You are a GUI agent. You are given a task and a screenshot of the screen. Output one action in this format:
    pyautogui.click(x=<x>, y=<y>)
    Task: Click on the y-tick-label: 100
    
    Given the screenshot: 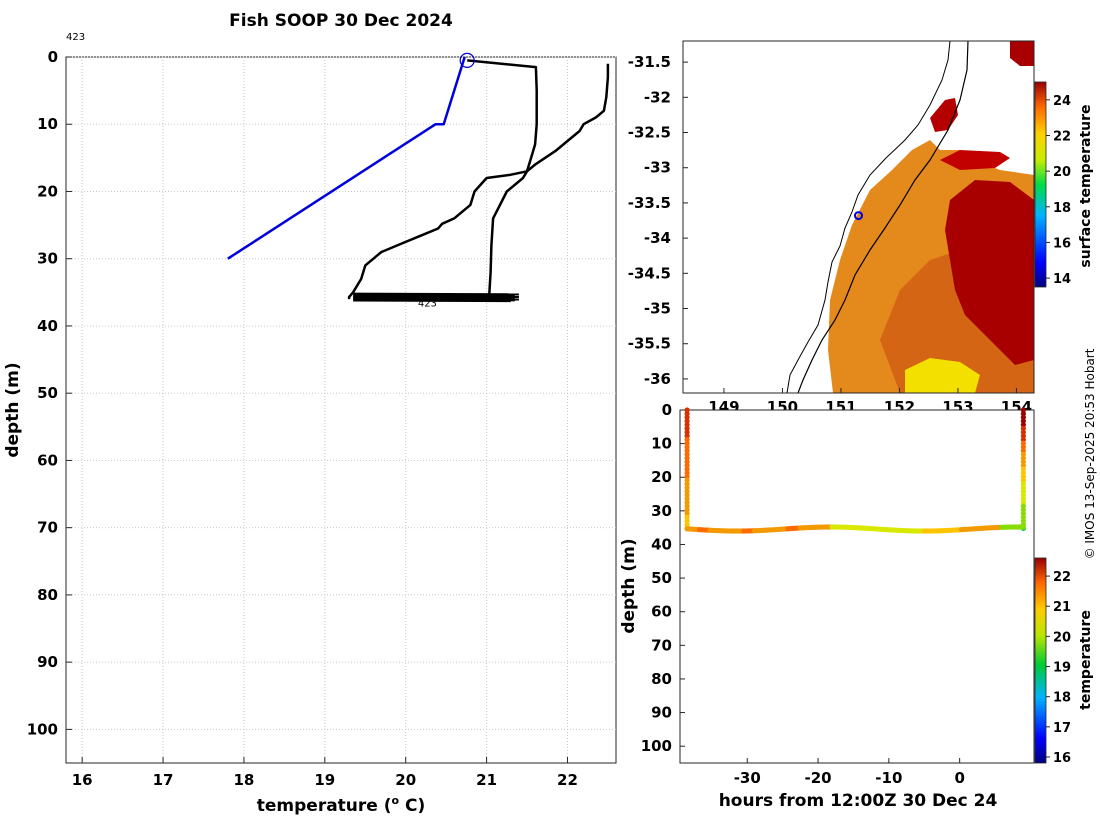 What is the action you would take?
    pyautogui.click(x=42, y=729)
    